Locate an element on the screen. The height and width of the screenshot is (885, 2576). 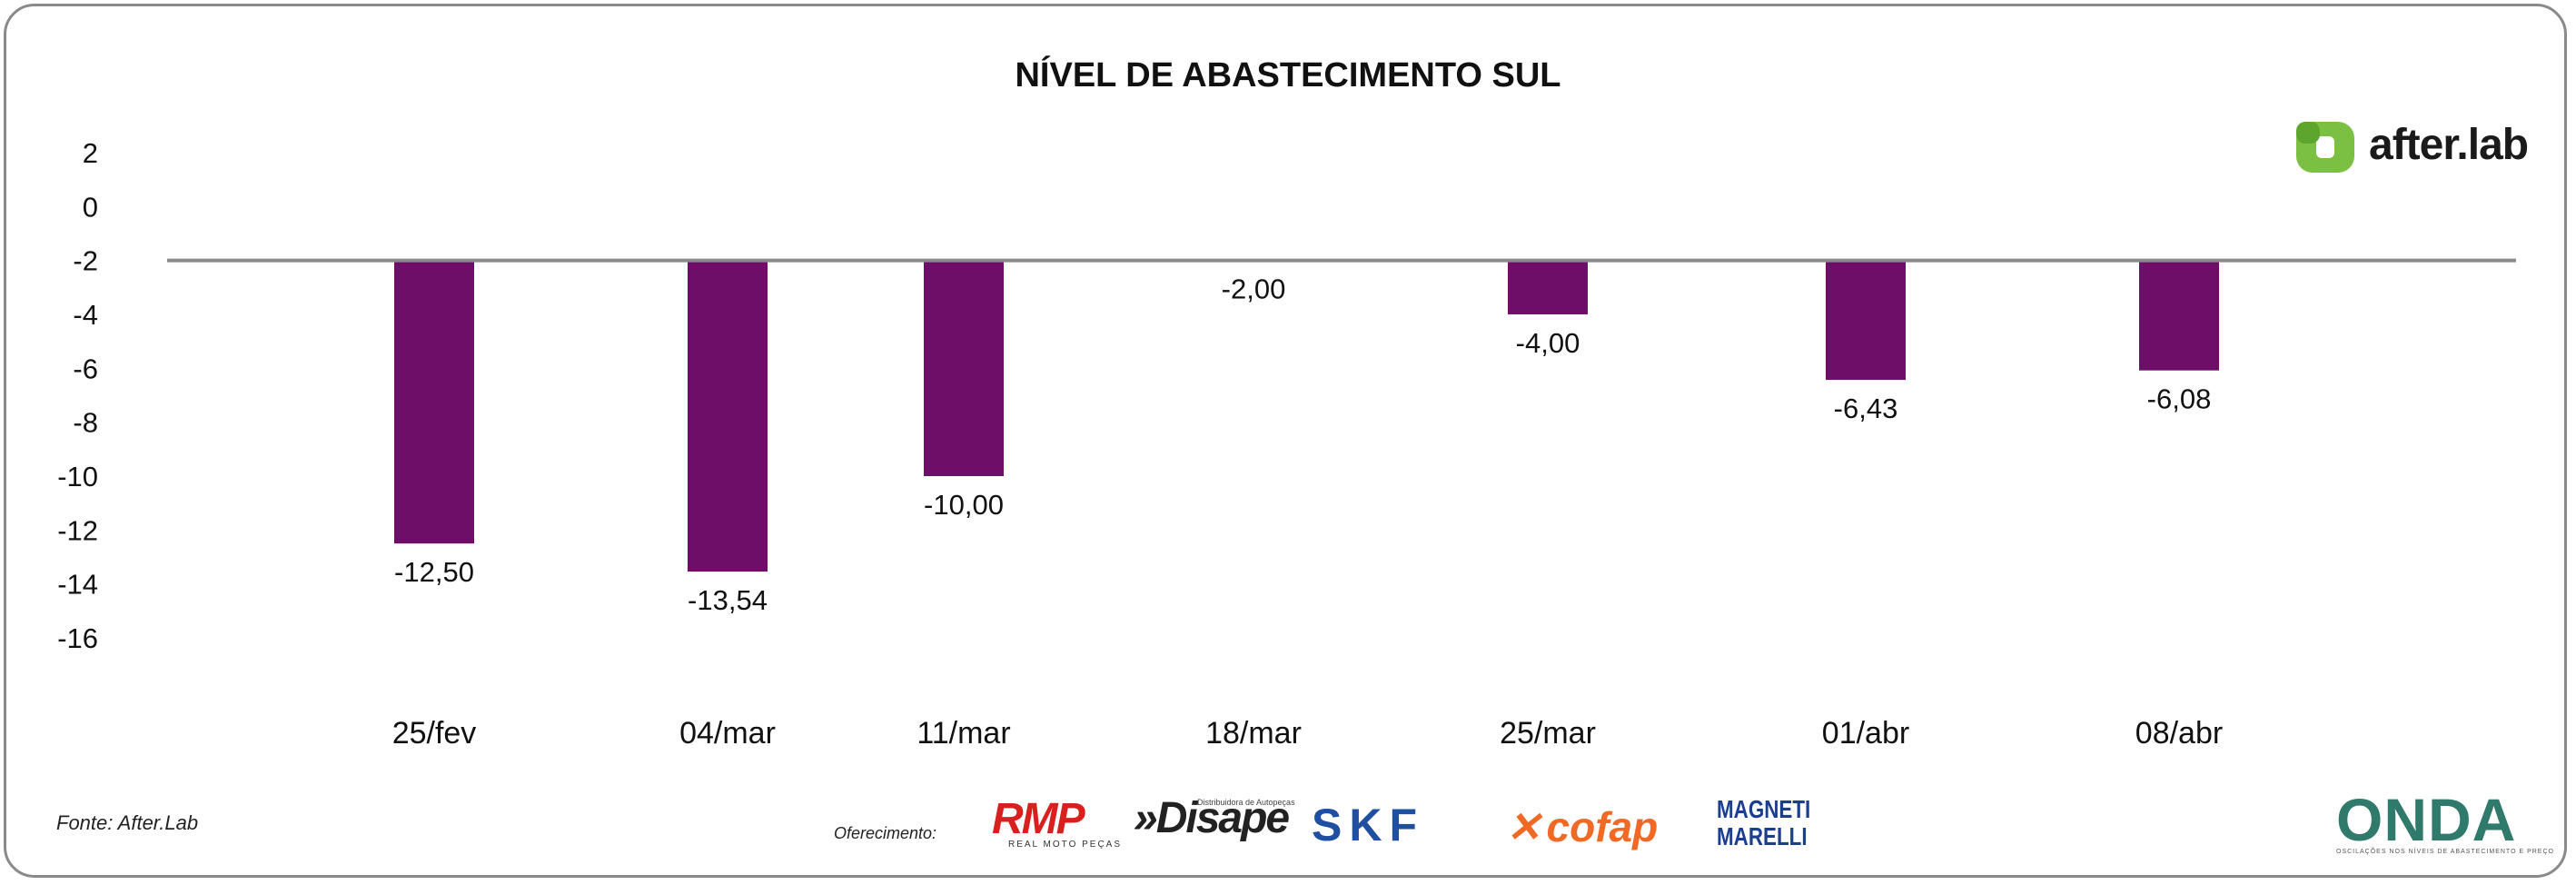
x-tick-label: 11/mar is located at coordinates (963, 733).